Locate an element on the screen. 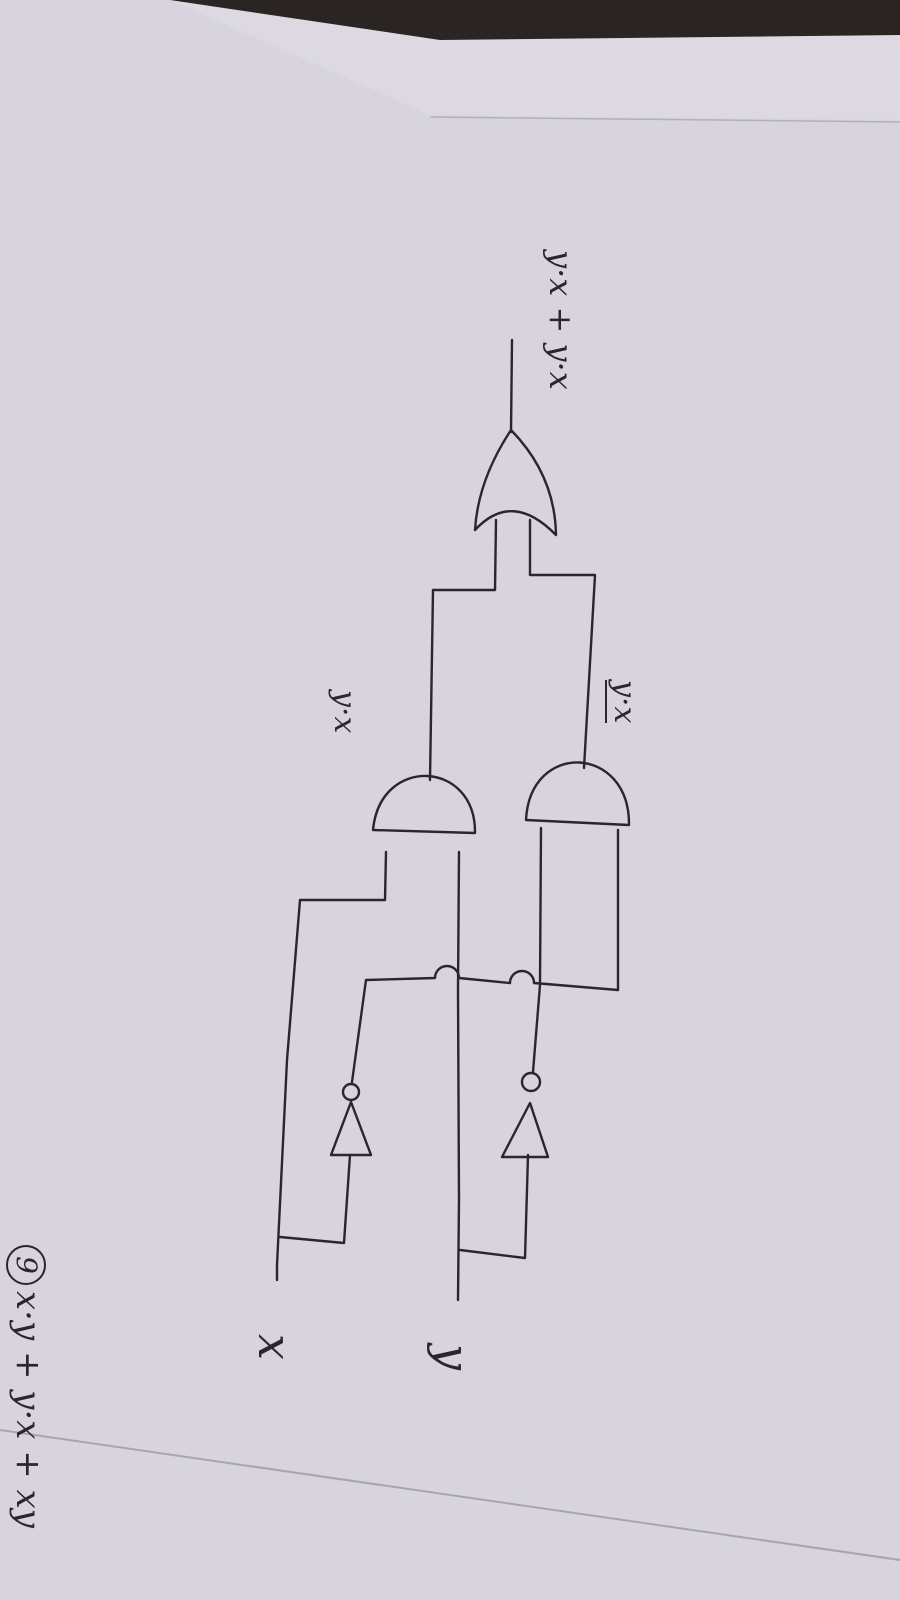  expression-text: x·y + y·x + xy is located at coordinates (28, 1409).